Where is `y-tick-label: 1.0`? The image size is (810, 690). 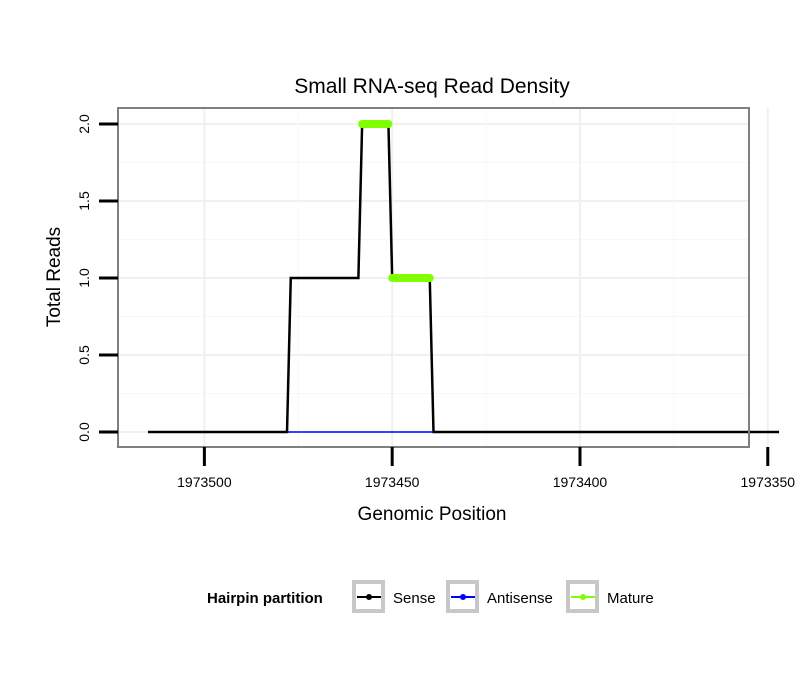
y-tick-label: 1.0 is located at coordinates (84, 278).